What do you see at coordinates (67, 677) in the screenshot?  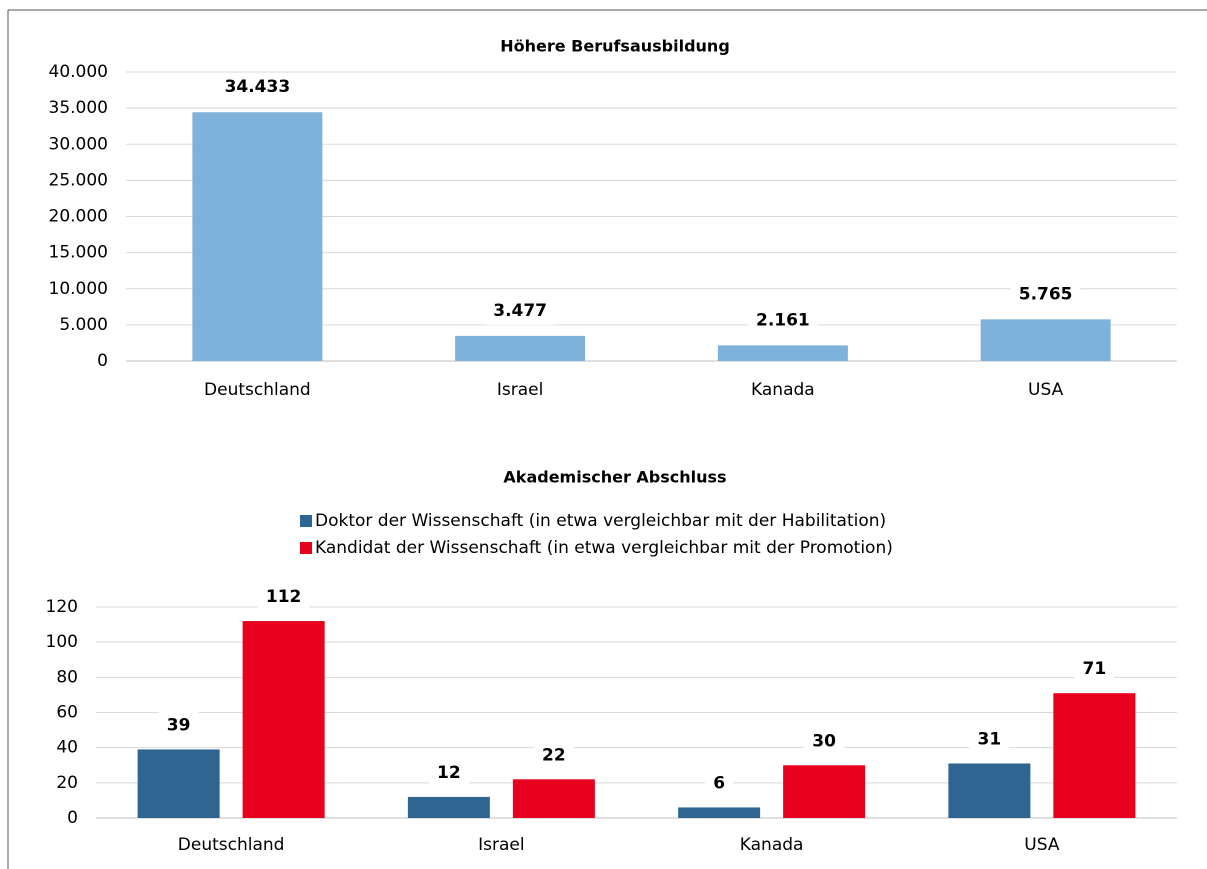 I see `y-tick-label: 80` at bounding box center [67, 677].